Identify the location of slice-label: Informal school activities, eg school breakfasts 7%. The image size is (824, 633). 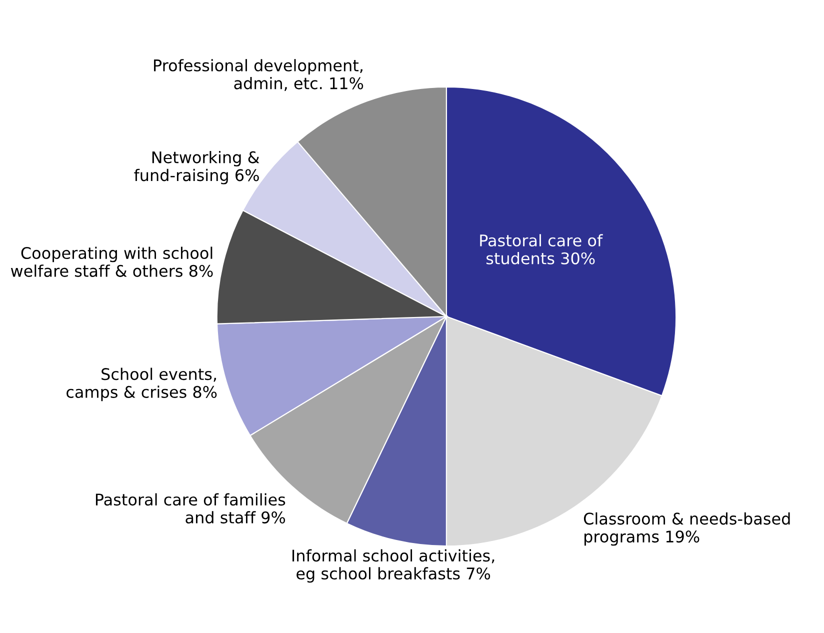
(393, 566).